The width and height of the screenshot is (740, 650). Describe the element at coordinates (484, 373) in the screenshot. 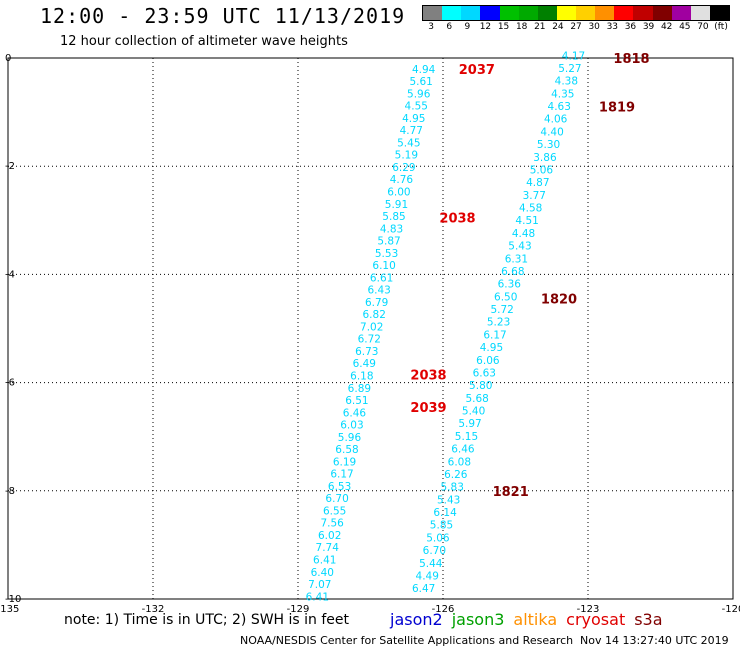

I see `wave-height-label: 6.63` at that location.